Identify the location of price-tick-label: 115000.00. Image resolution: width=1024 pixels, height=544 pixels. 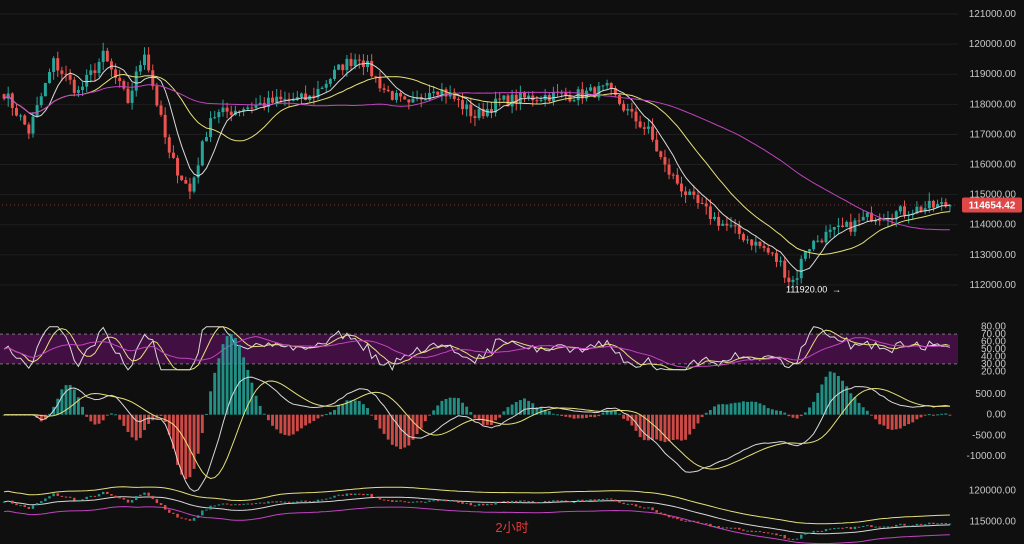
(992, 195).